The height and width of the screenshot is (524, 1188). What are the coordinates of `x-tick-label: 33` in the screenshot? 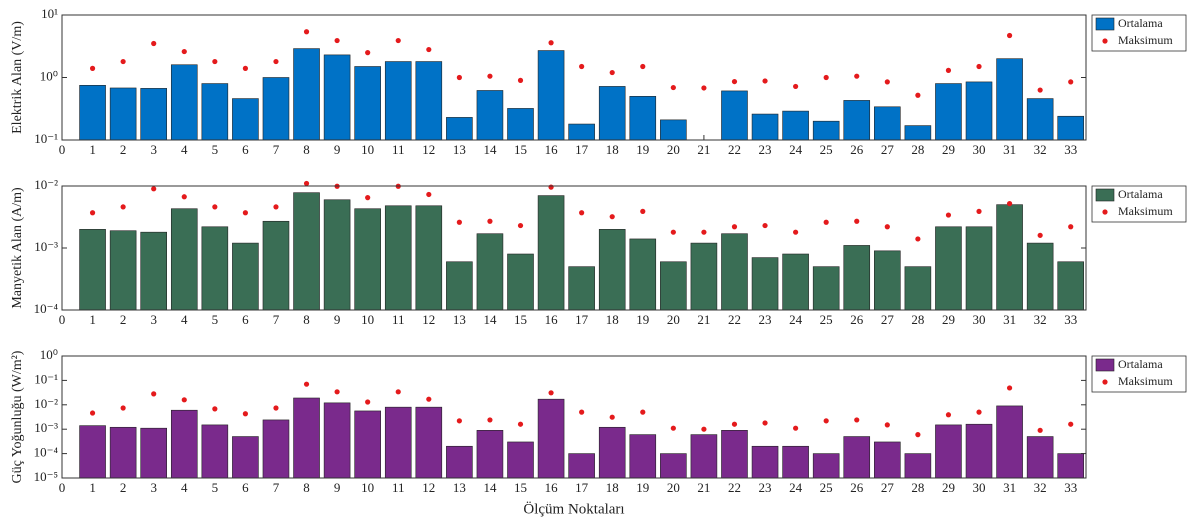 It's located at (1070, 149).